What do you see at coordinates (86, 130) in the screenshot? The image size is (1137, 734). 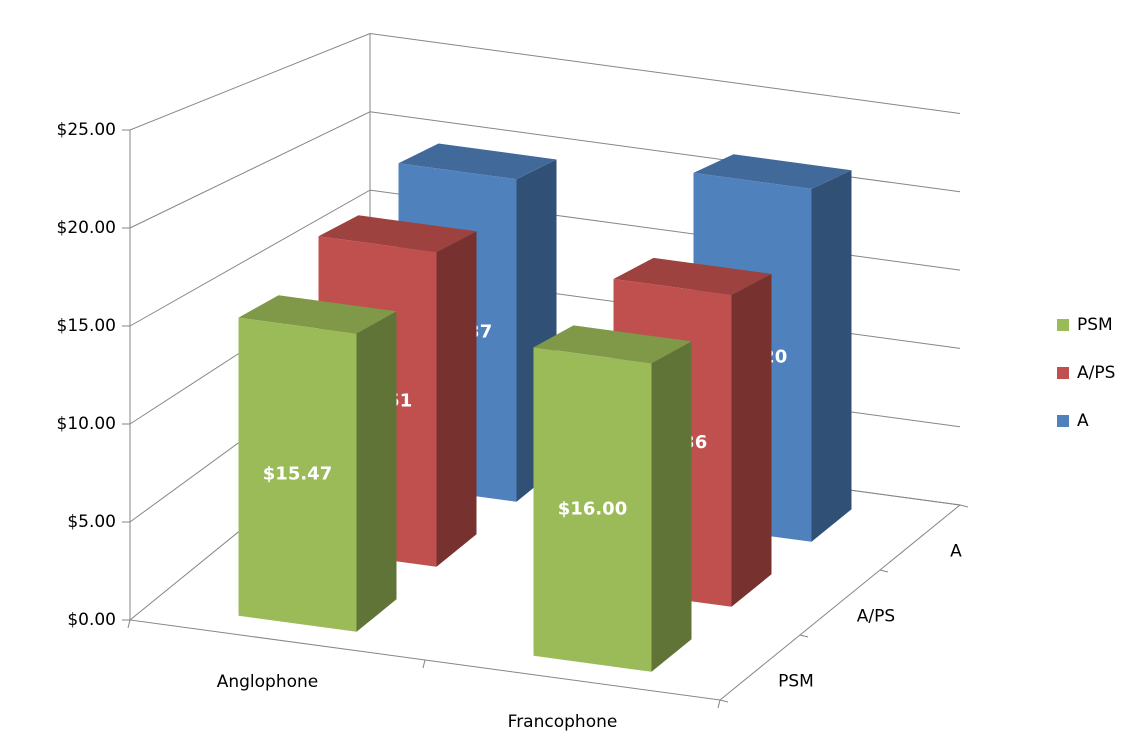 I see `y-tick-label: $25.00` at bounding box center [86, 130].